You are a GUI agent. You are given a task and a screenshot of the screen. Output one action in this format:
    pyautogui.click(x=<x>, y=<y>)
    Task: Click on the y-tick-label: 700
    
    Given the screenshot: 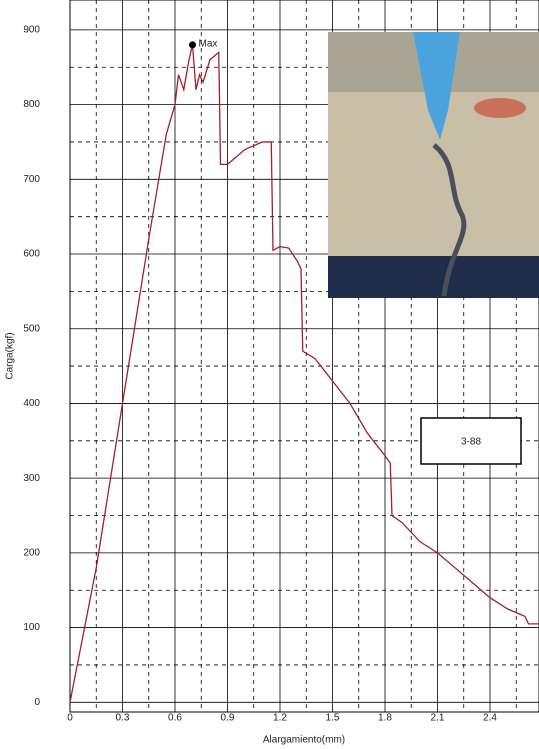 What is the action you would take?
    pyautogui.click(x=31, y=179)
    